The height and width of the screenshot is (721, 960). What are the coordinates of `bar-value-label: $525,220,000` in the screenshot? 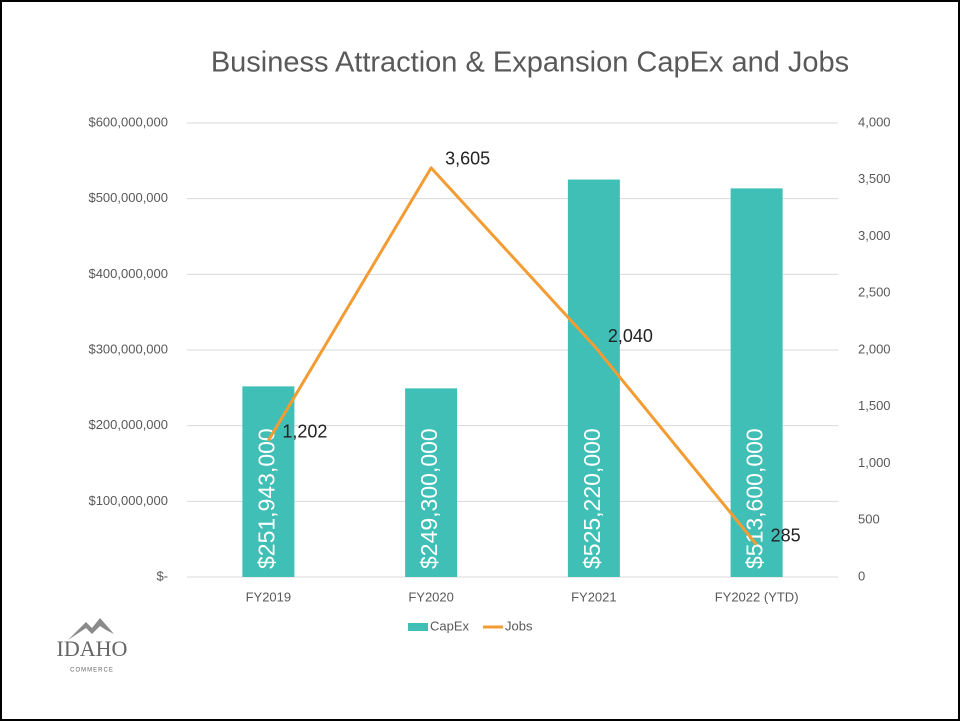 It's located at (592, 498).